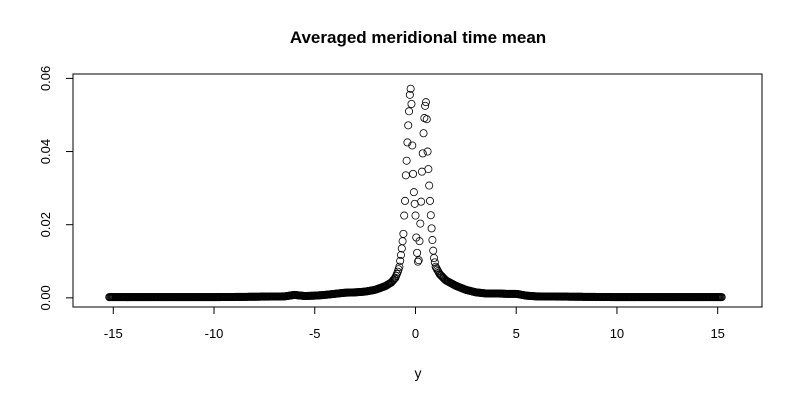 This screenshot has width=800, height=400. Describe the element at coordinates (45, 297) in the screenshot. I see `y-tick-label: 0.00` at that location.